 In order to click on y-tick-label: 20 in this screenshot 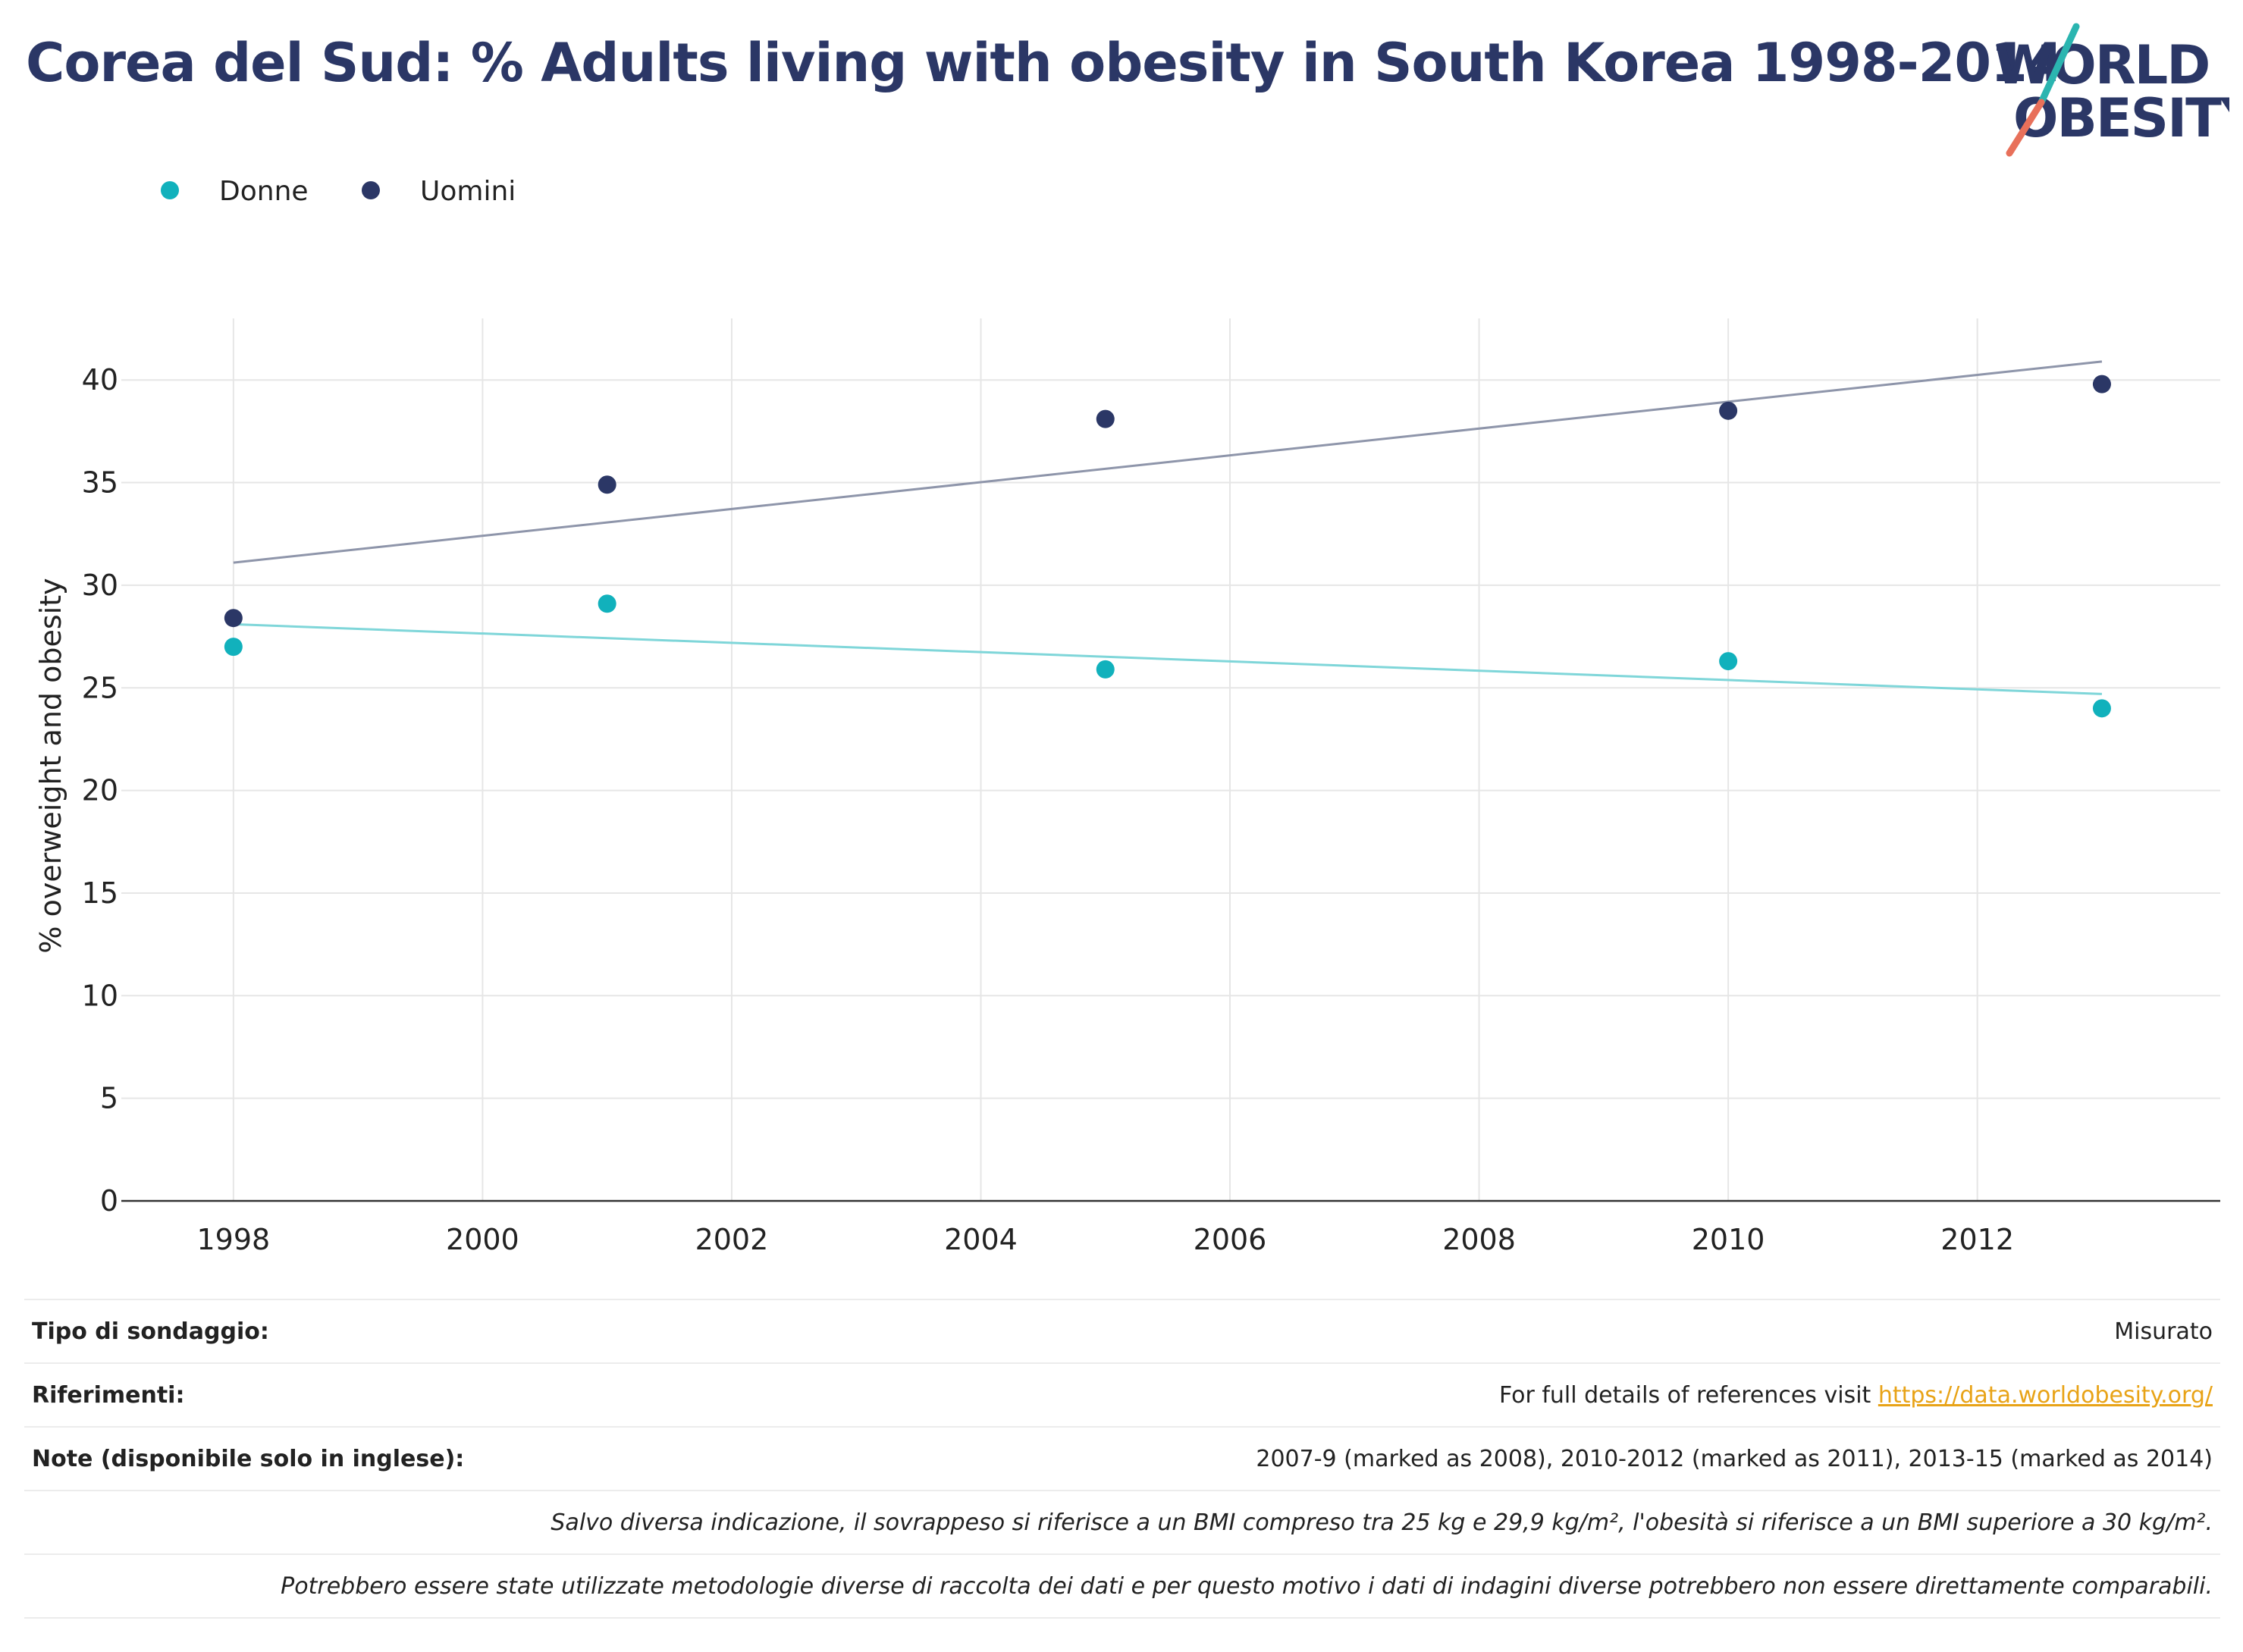, I will do `click(100, 790)`.